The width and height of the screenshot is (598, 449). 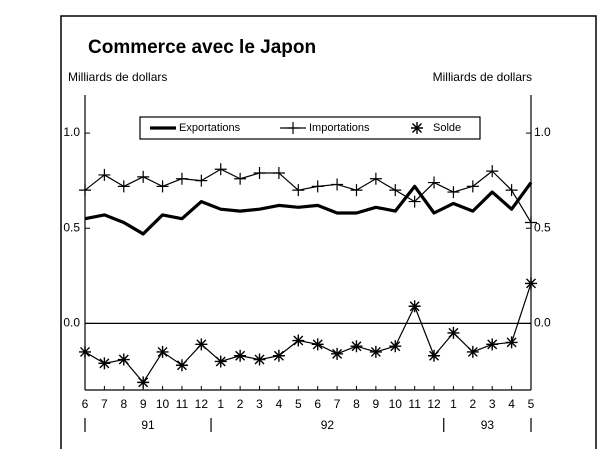 What do you see at coordinates (488, 425) in the screenshot?
I see `year-label: 93` at bounding box center [488, 425].